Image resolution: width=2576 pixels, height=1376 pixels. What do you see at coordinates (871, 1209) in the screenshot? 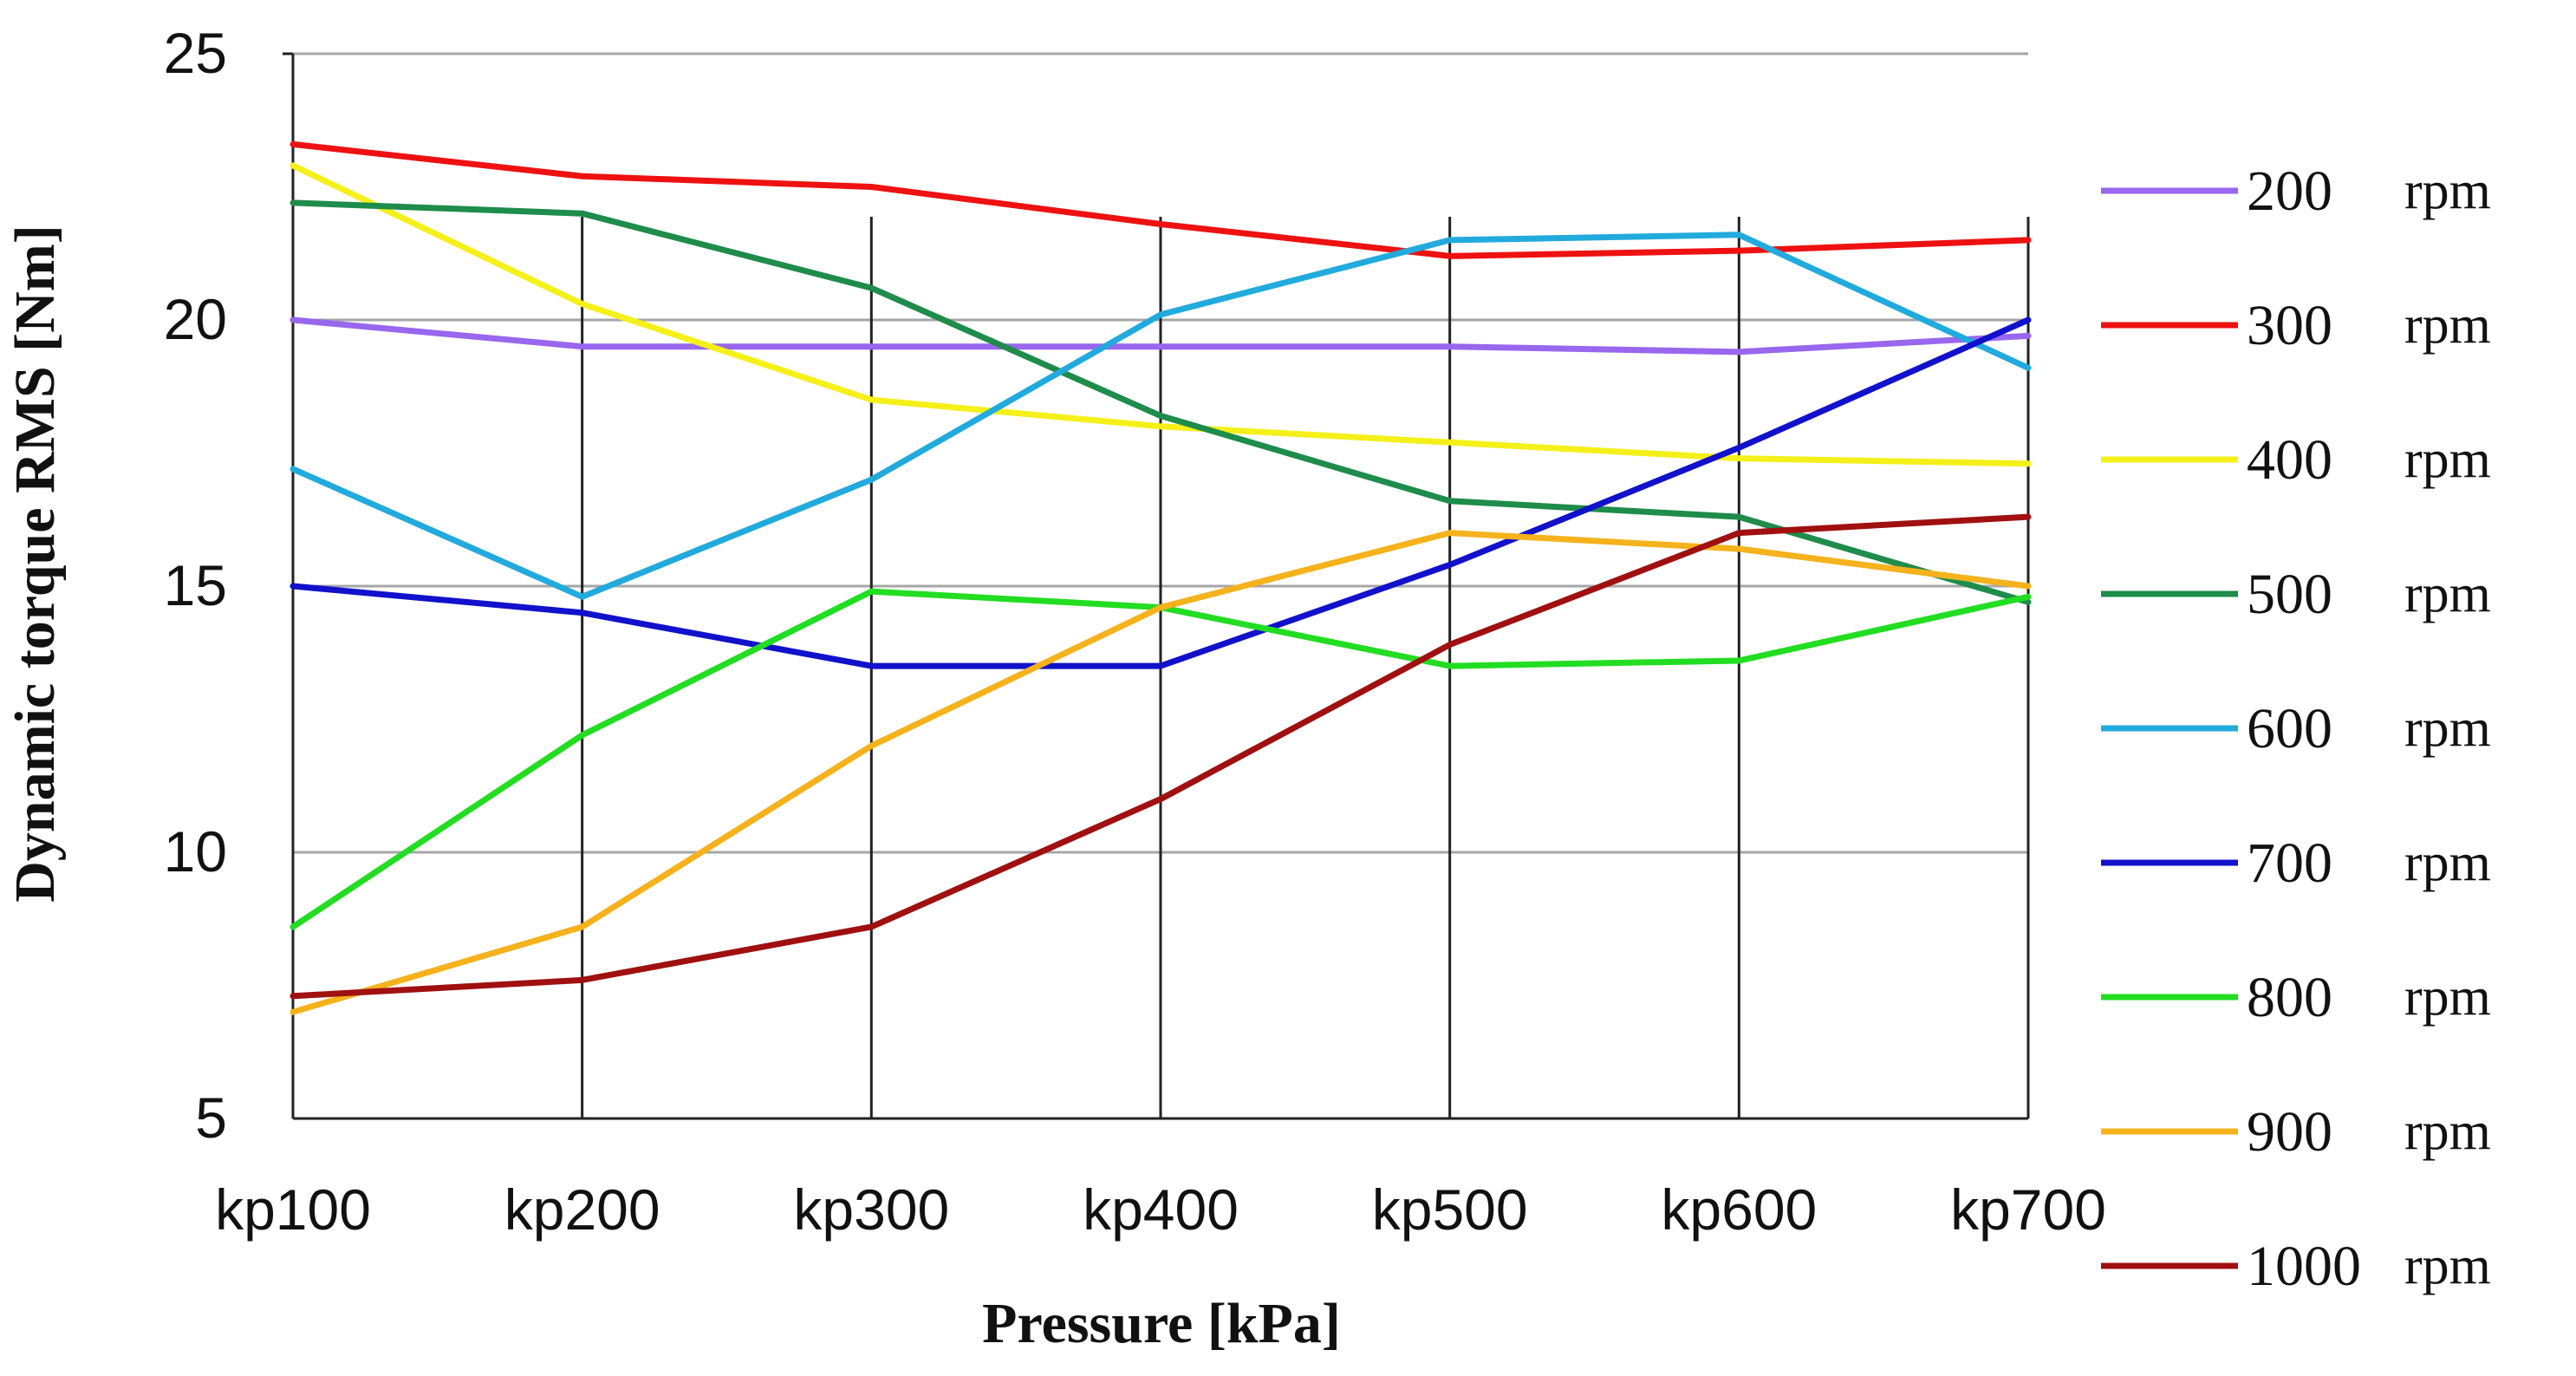
I see `x-tick-label: kp300` at bounding box center [871, 1209].